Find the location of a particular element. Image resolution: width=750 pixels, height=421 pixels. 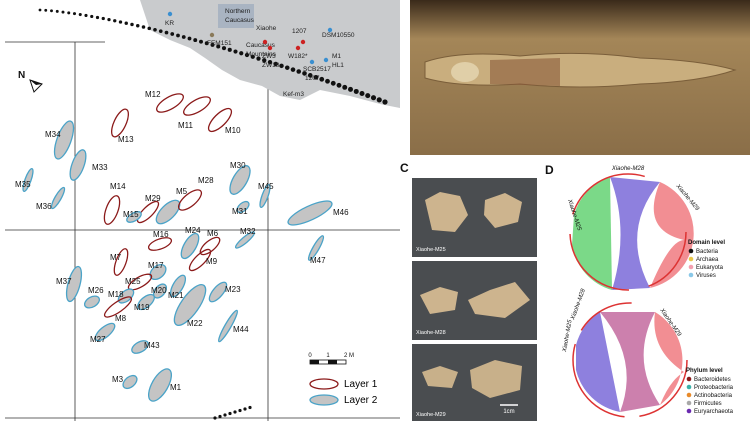

tomb-label: M18 is located at coordinates (116, 294).